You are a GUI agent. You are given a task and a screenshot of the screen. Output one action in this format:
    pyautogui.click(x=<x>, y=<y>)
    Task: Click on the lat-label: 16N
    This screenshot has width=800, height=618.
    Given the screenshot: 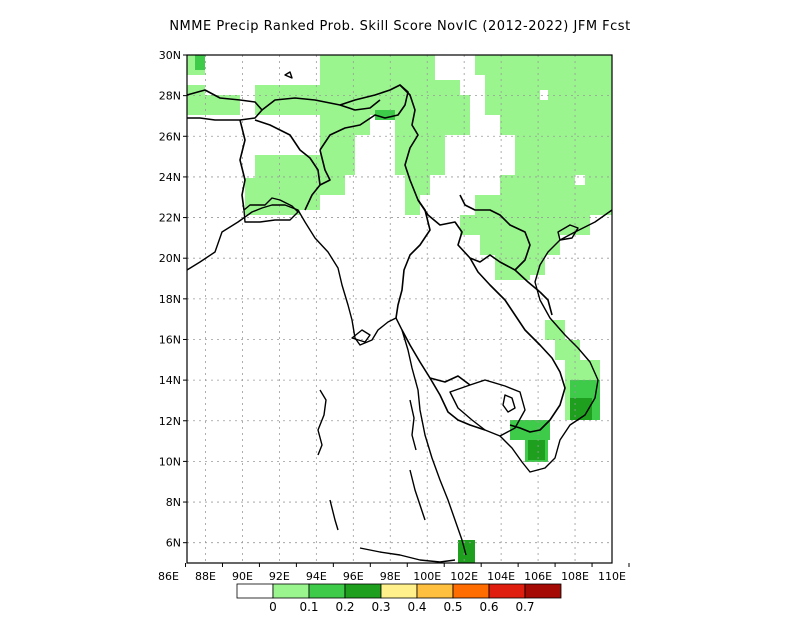 What is the action you would take?
    pyautogui.click(x=170, y=339)
    